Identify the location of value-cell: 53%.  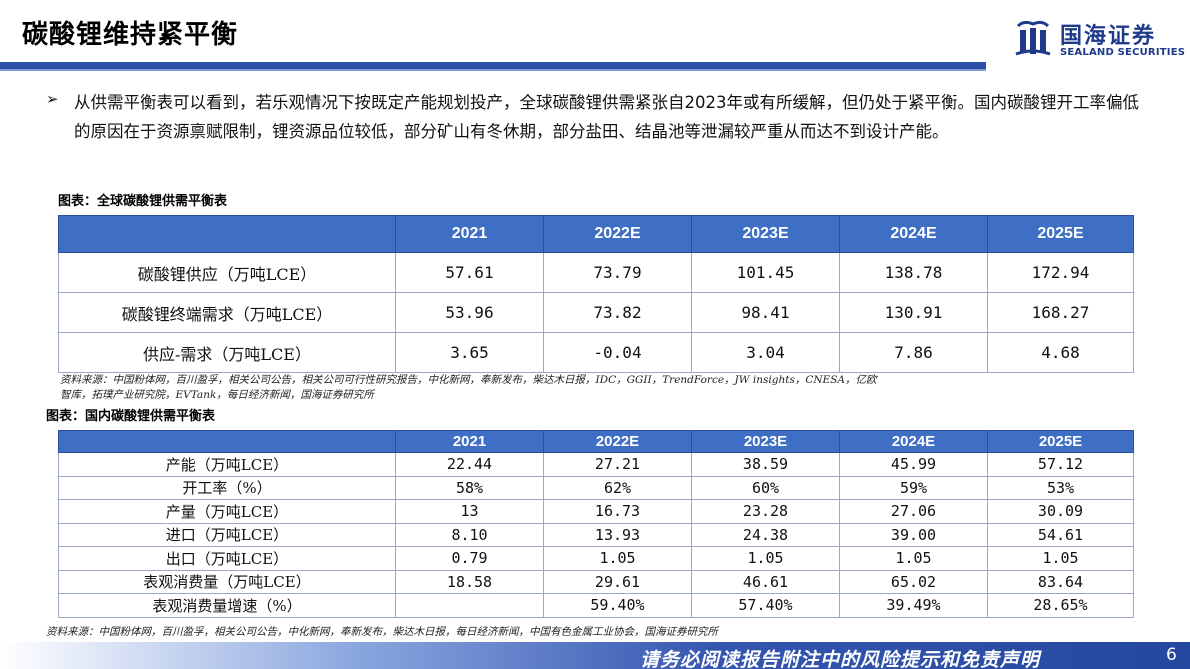
(1060, 487).